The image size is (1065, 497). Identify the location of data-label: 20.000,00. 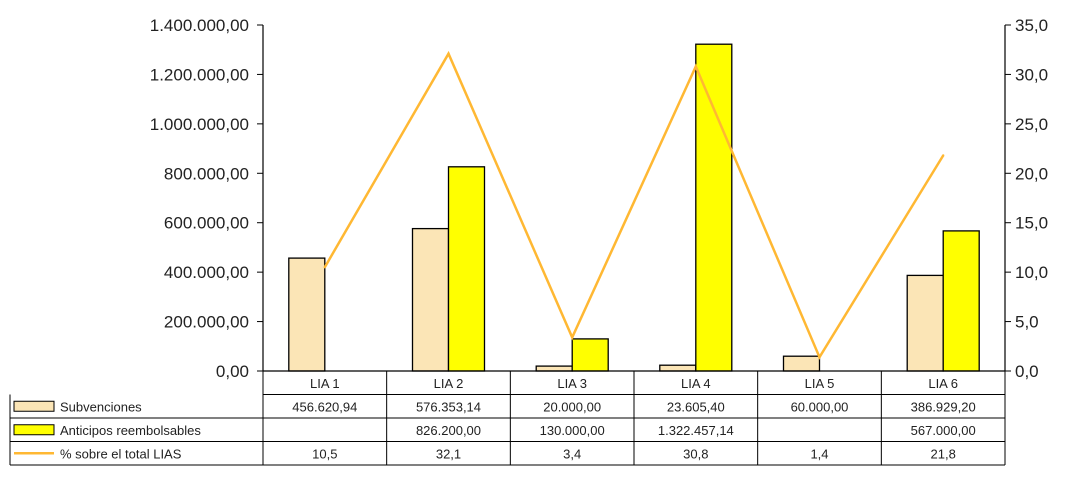
(572, 406).